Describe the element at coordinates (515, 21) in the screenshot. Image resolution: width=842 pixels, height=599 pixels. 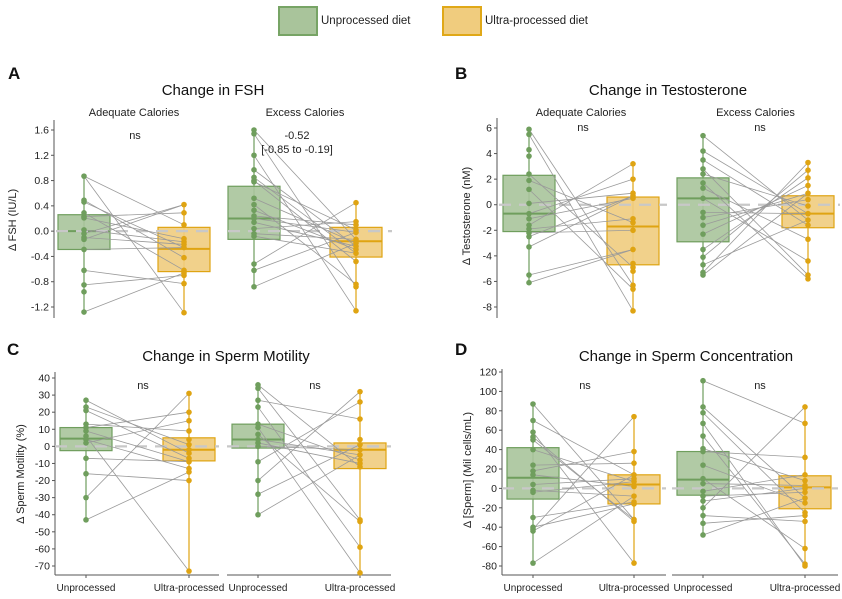
I see `legend-item-ultra-processed: Ultra-processed diet` at that location.